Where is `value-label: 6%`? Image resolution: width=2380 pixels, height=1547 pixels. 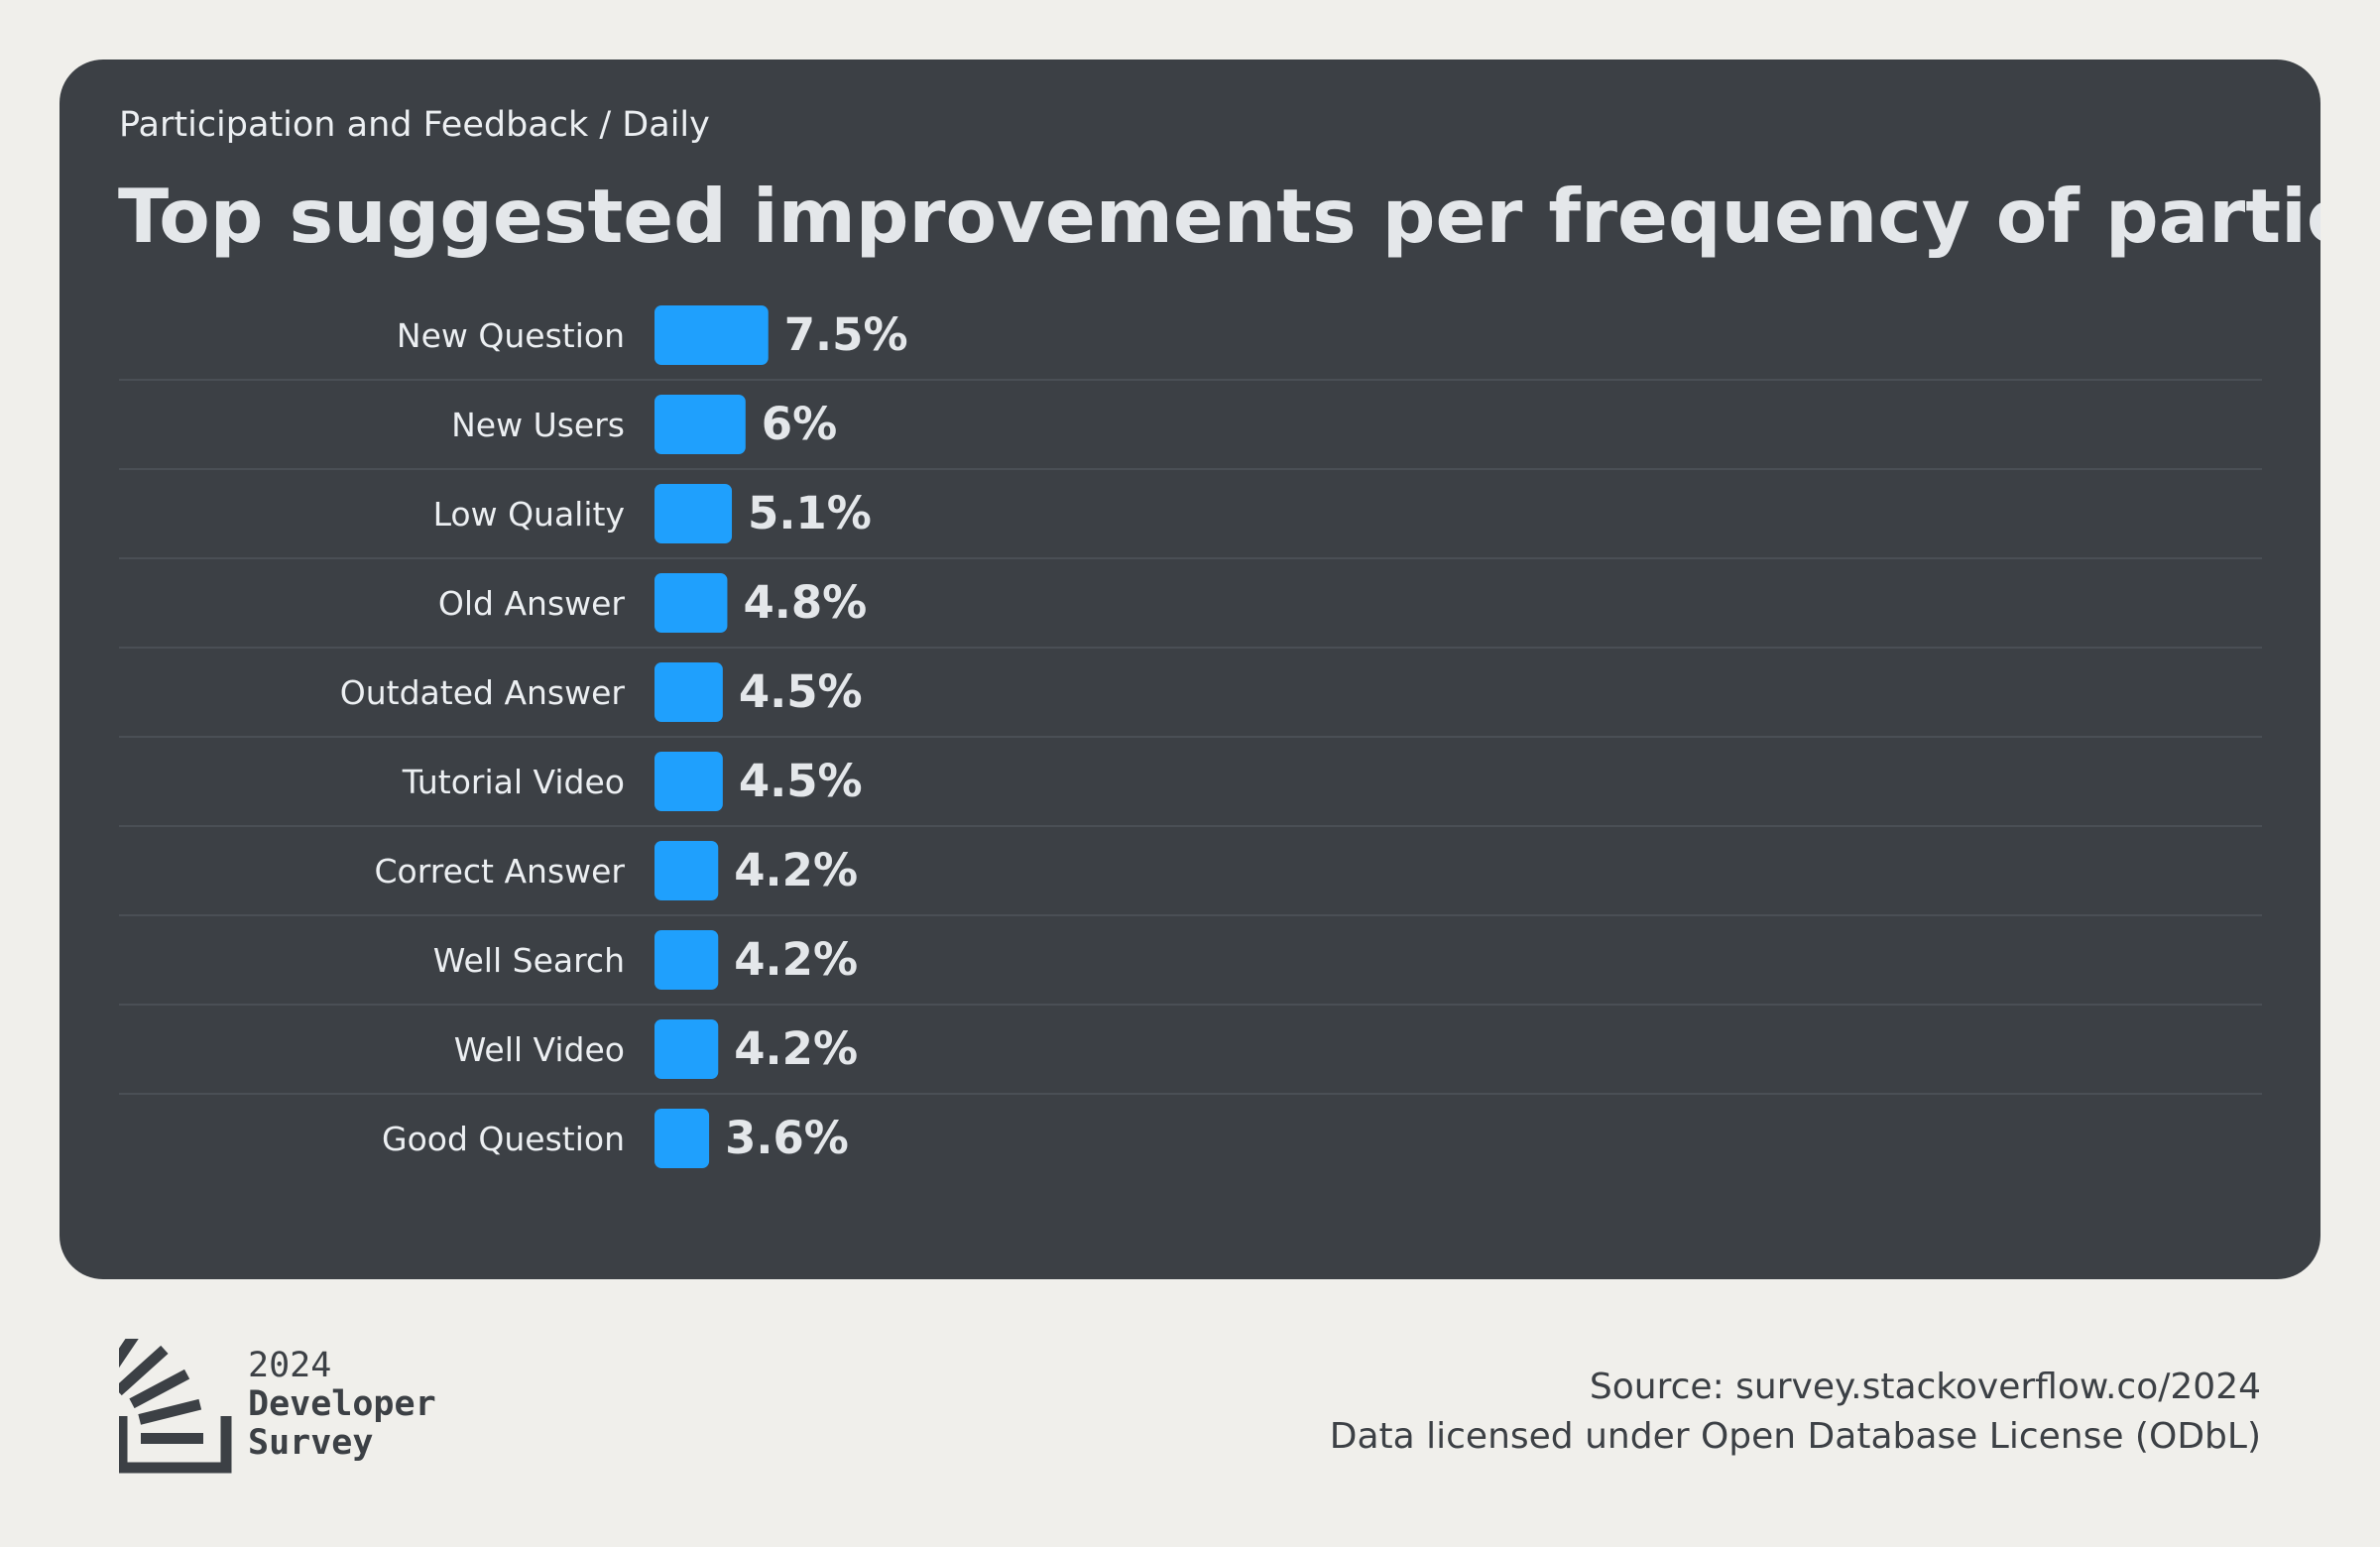
value-label: 6% is located at coordinates (799, 424).